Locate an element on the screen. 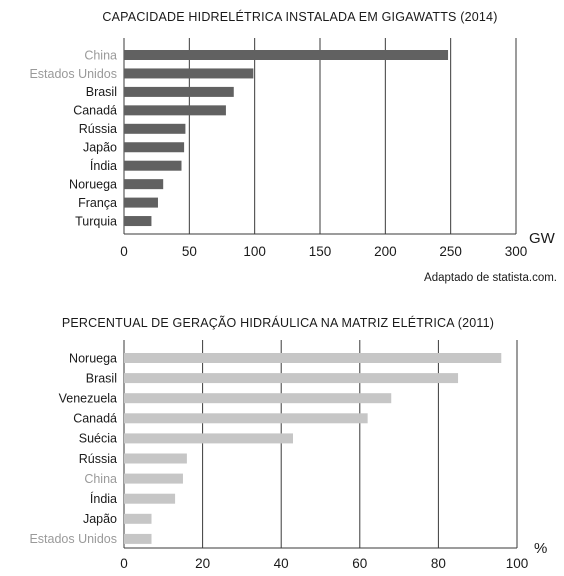 This screenshot has width=564, height=576. x-tick-label: 60 is located at coordinates (359, 563).